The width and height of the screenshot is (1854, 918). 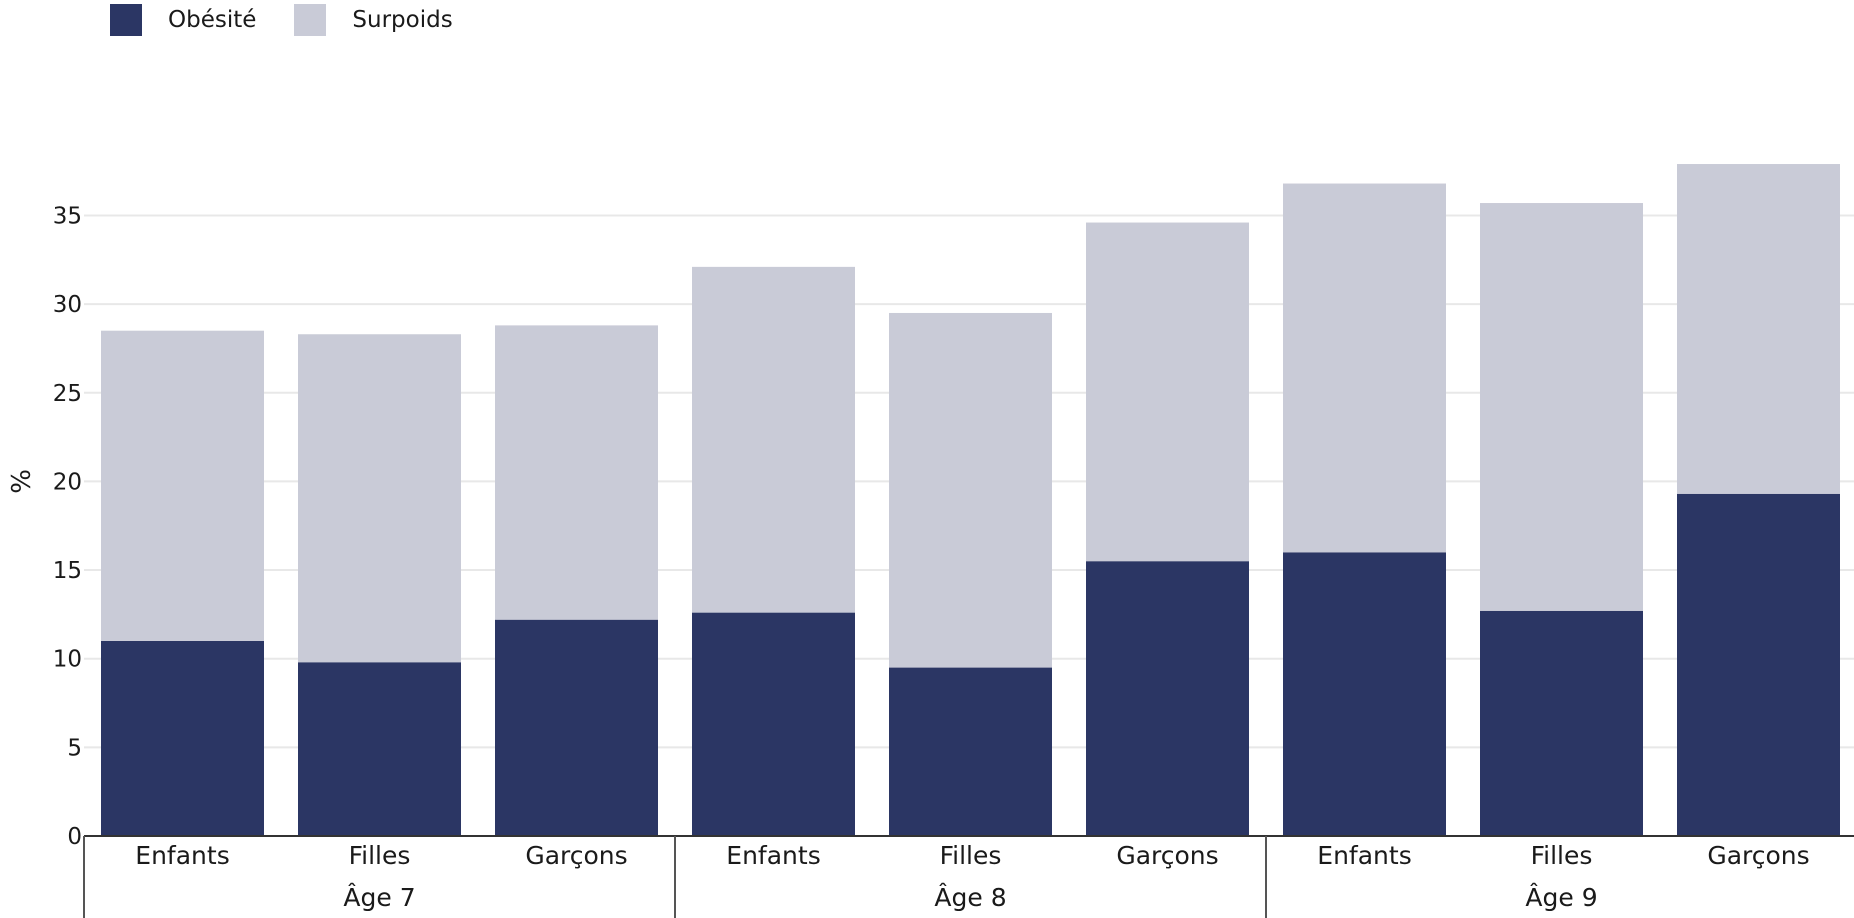 What do you see at coordinates (67, 394) in the screenshot?
I see `y-tick-label: 25` at bounding box center [67, 394].